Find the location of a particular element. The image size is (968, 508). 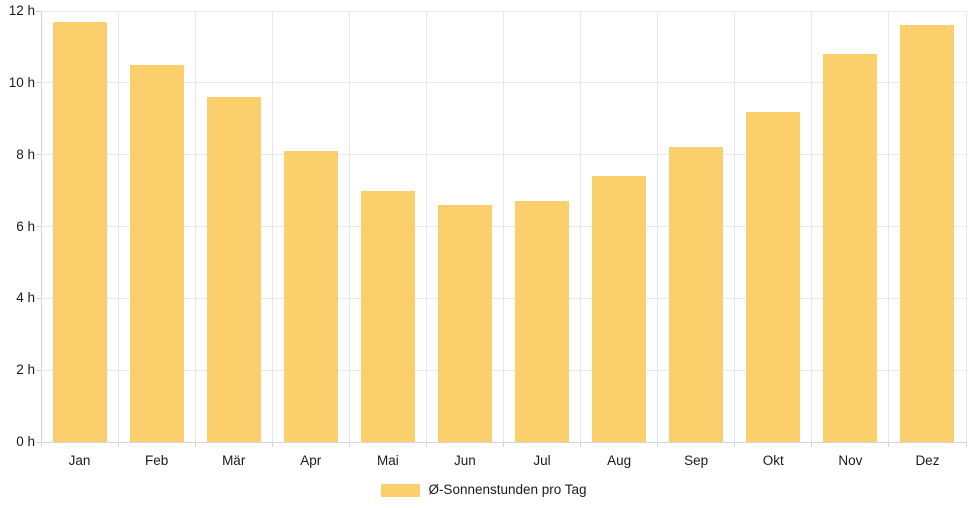

y-axis-tick-label: 4 h is located at coordinates (25, 298).